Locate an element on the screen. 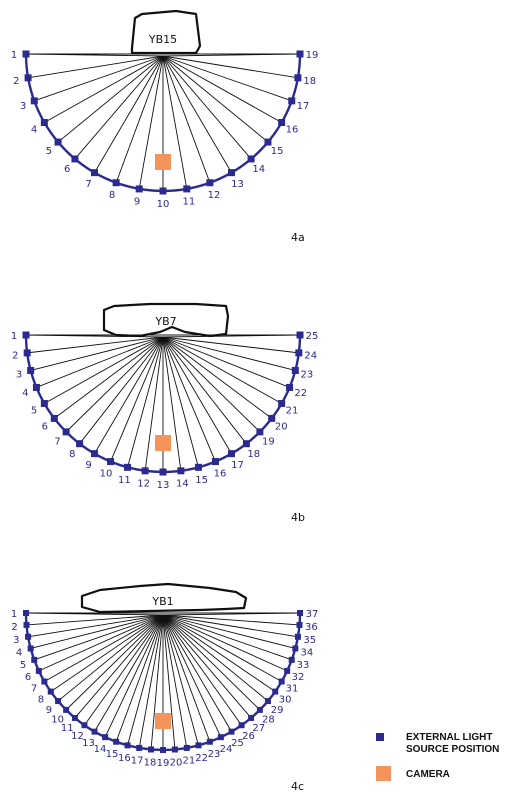 The width and height of the screenshot is (524, 804). object-outline is located at coordinates (166, 32).